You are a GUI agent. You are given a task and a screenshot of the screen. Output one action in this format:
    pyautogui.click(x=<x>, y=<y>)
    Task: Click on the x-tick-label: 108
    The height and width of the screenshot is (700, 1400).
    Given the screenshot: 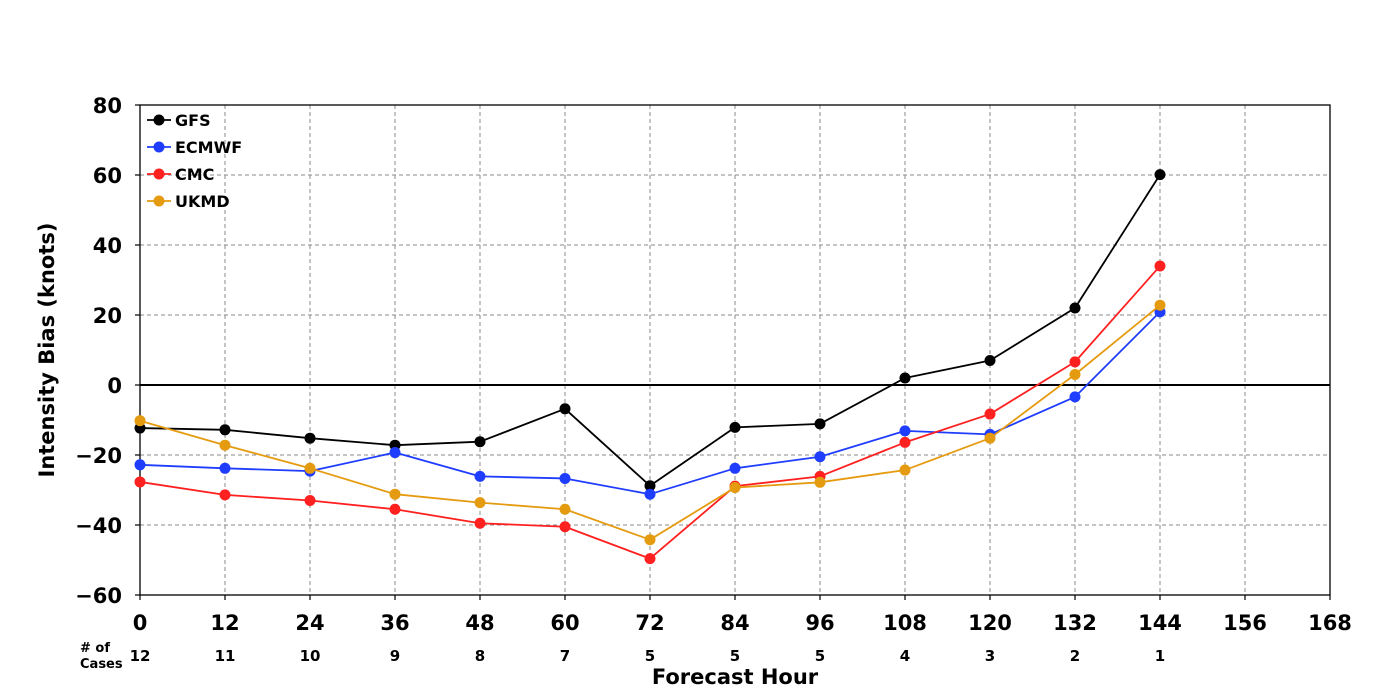 What is the action you would take?
    pyautogui.click(x=905, y=623)
    